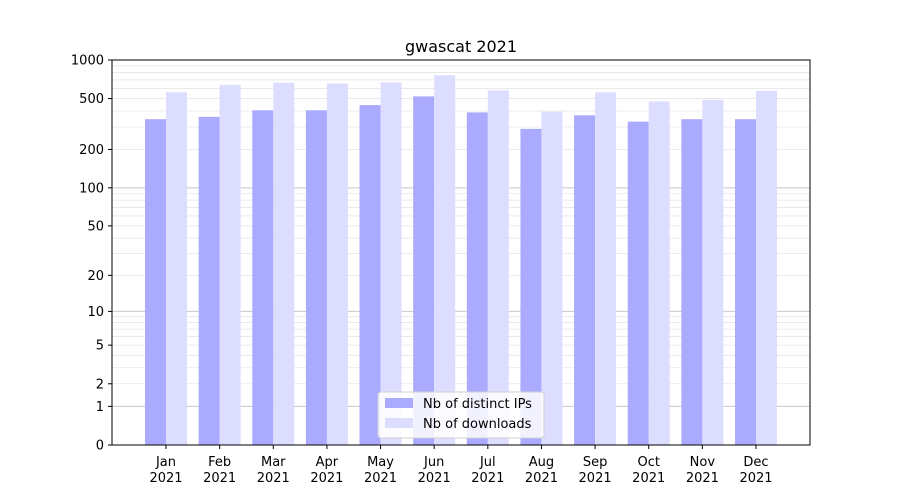 The height and width of the screenshot is (500, 900). What do you see at coordinates (424, 271) in the screenshot?
I see `bar-ips-jun` at bounding box center [424, 271].